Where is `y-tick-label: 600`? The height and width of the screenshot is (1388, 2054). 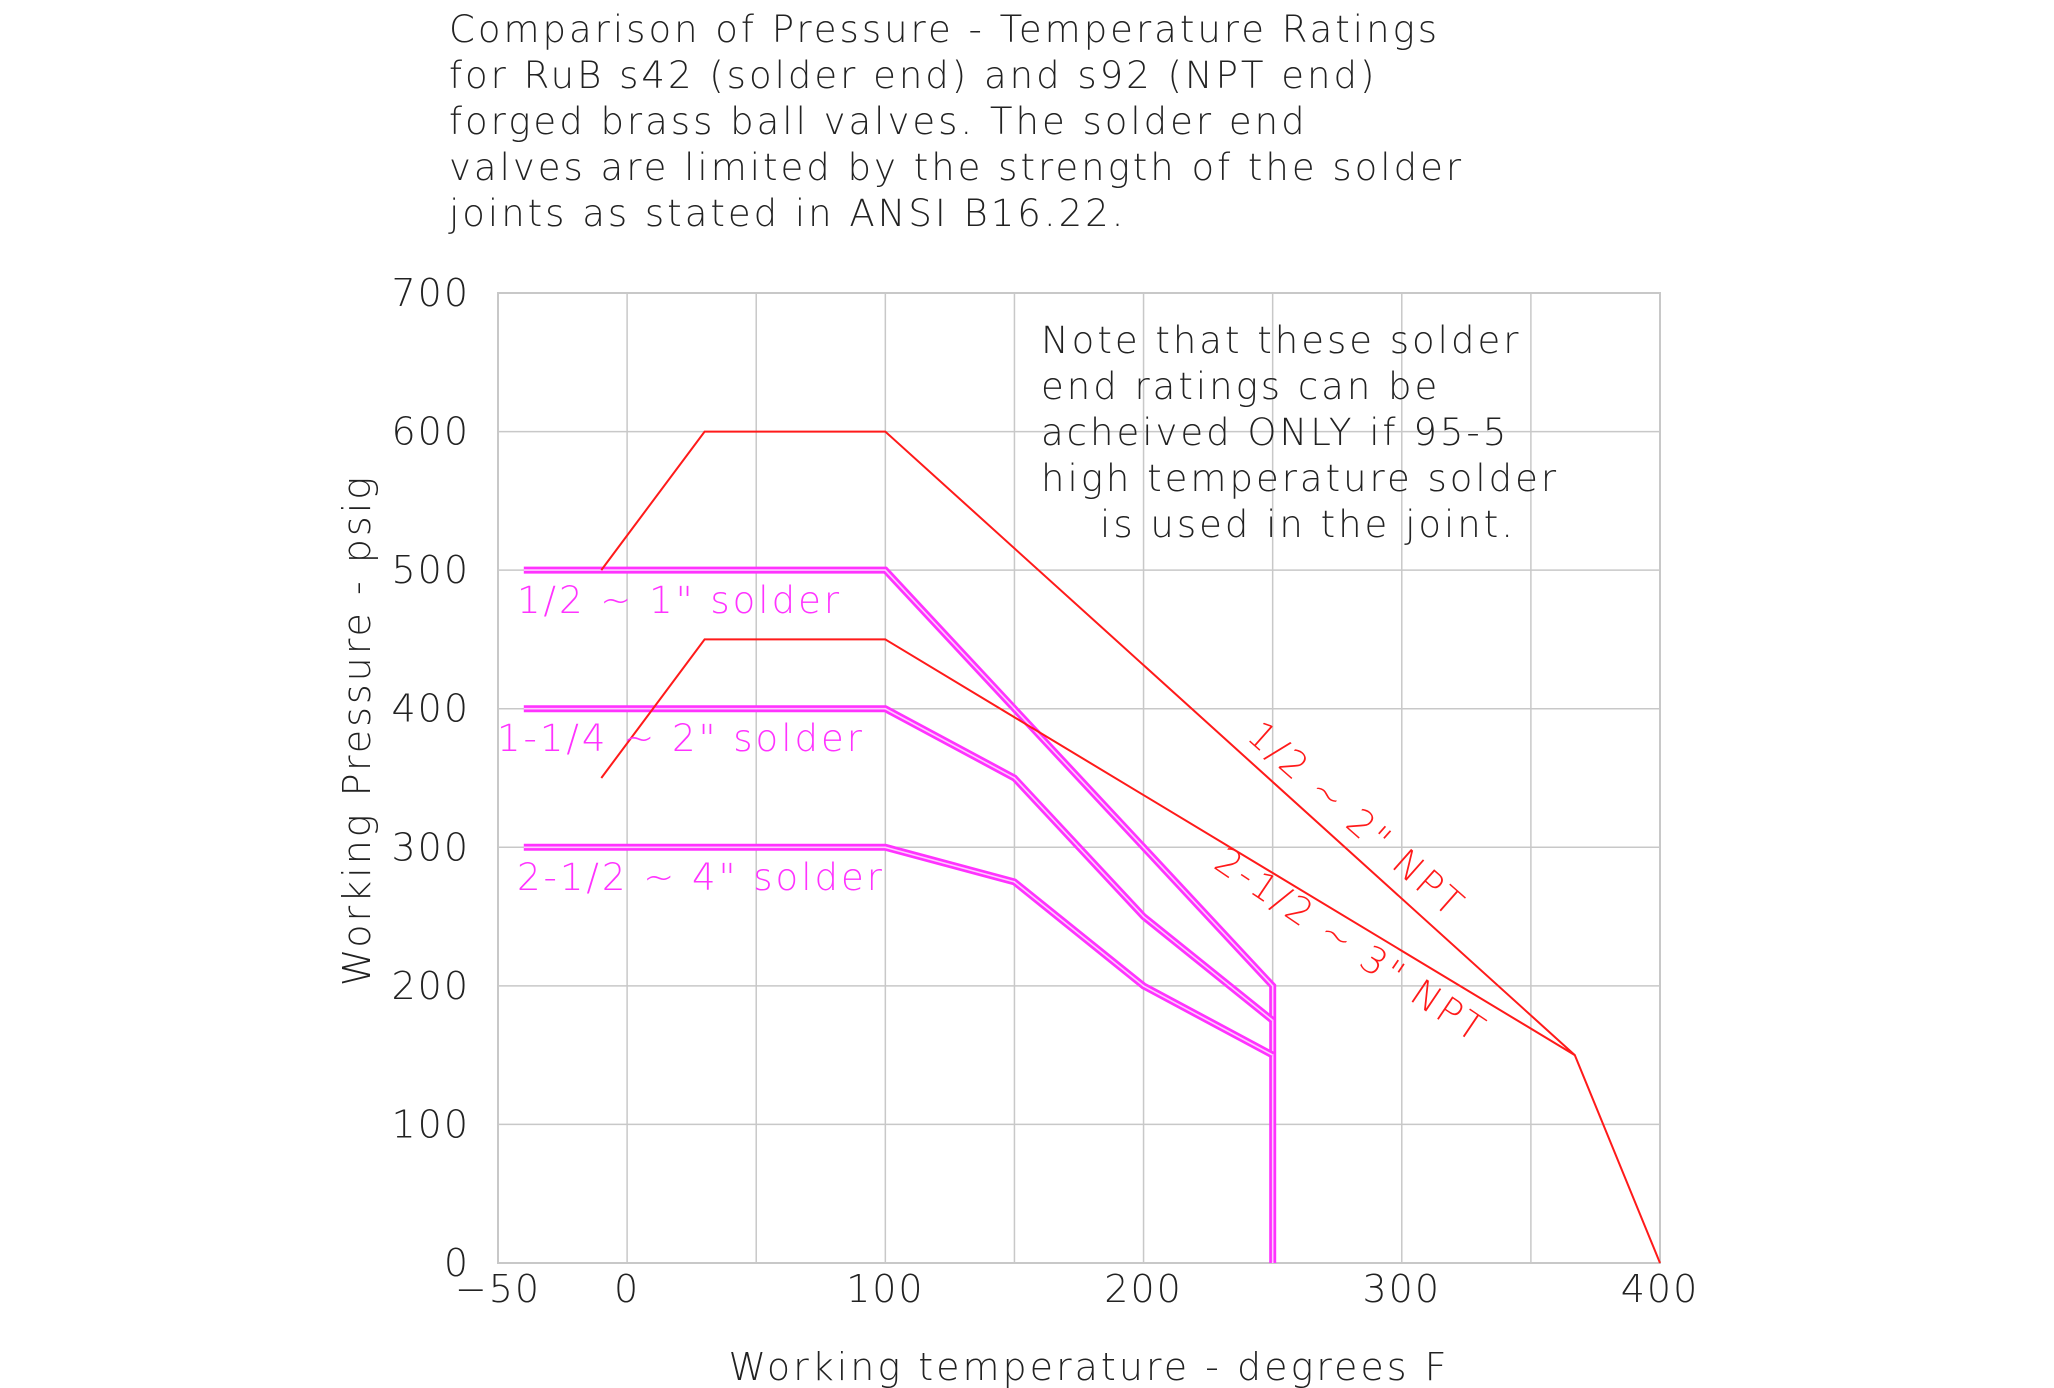 y-tick-label: 600 is located at coordinates (430, 432).